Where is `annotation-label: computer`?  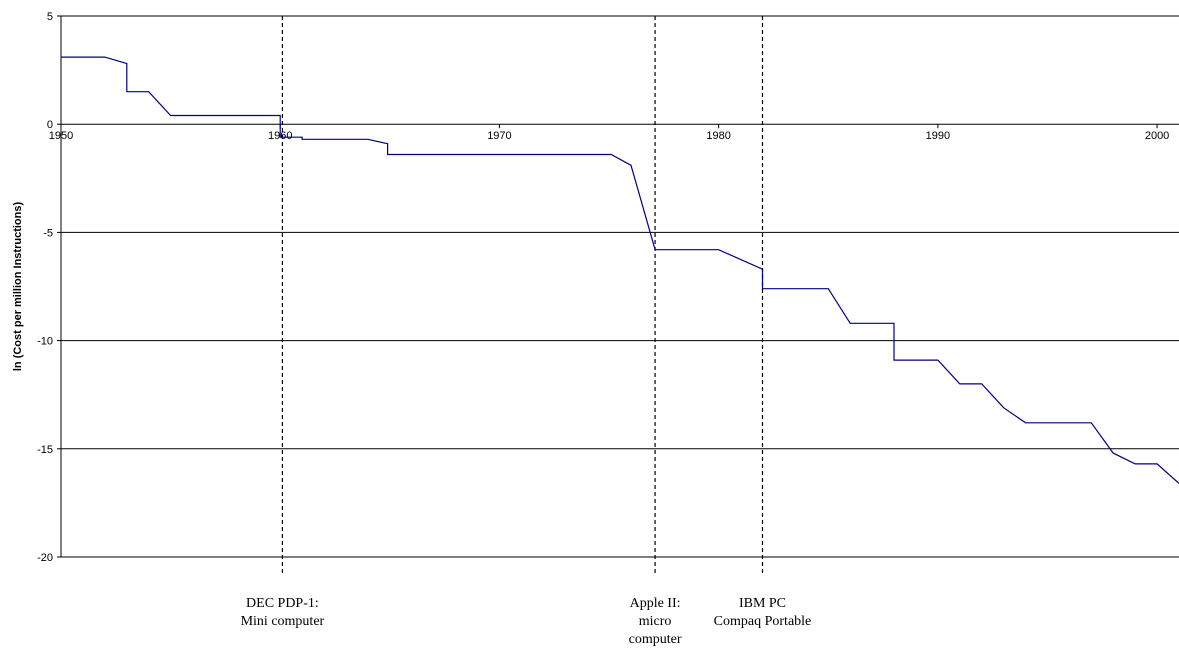
annotation-label: computer is located at coordinates (655, 639).